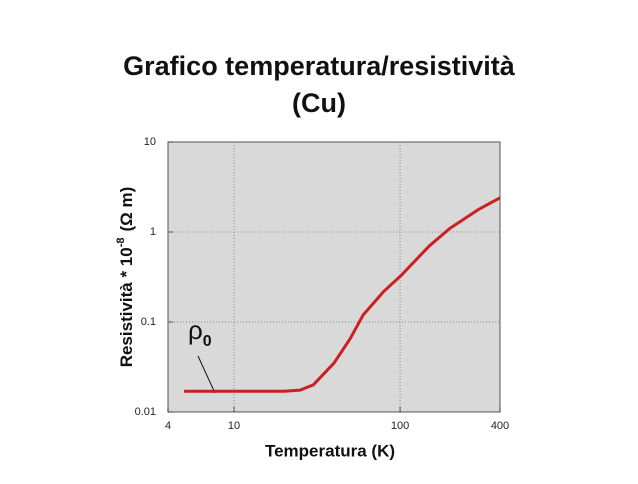  Describe the element at coordinates (168, 426) in the screenshot. I see `x-tick-label: 4` at that location.